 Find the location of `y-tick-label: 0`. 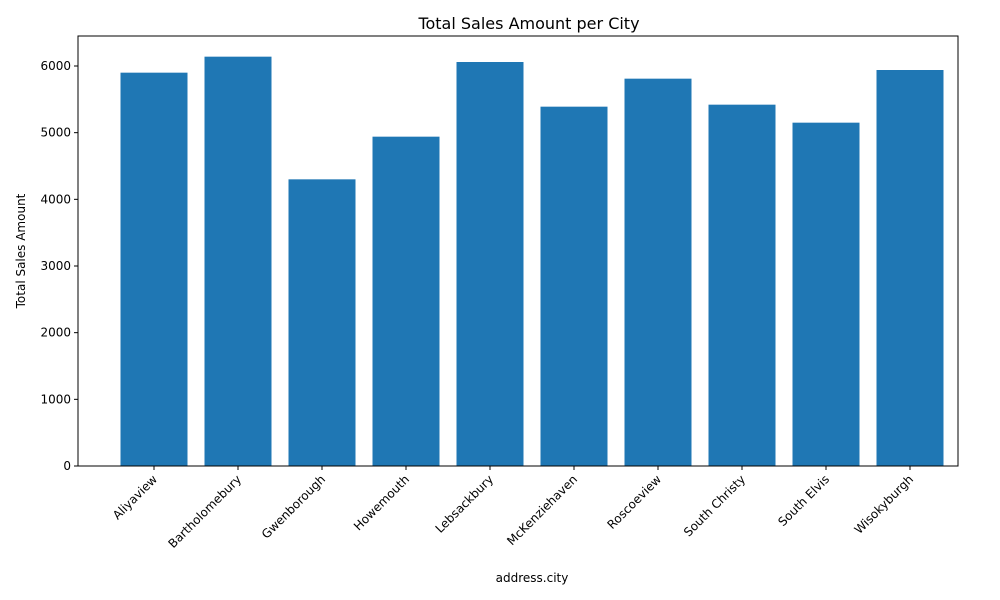

y-tick-label: 0 is located at coordinates (67, 466).